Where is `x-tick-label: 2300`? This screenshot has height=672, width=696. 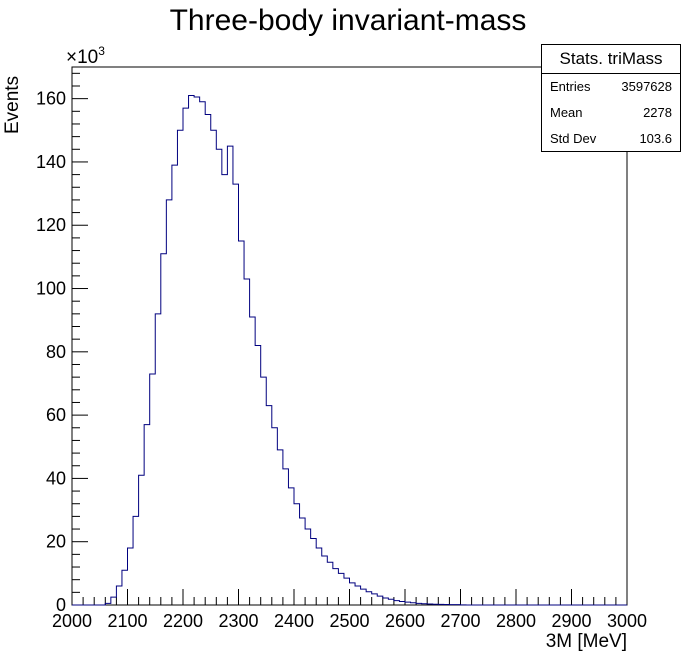 x-tick-label: 2300 is located at coordinates (238, 621).